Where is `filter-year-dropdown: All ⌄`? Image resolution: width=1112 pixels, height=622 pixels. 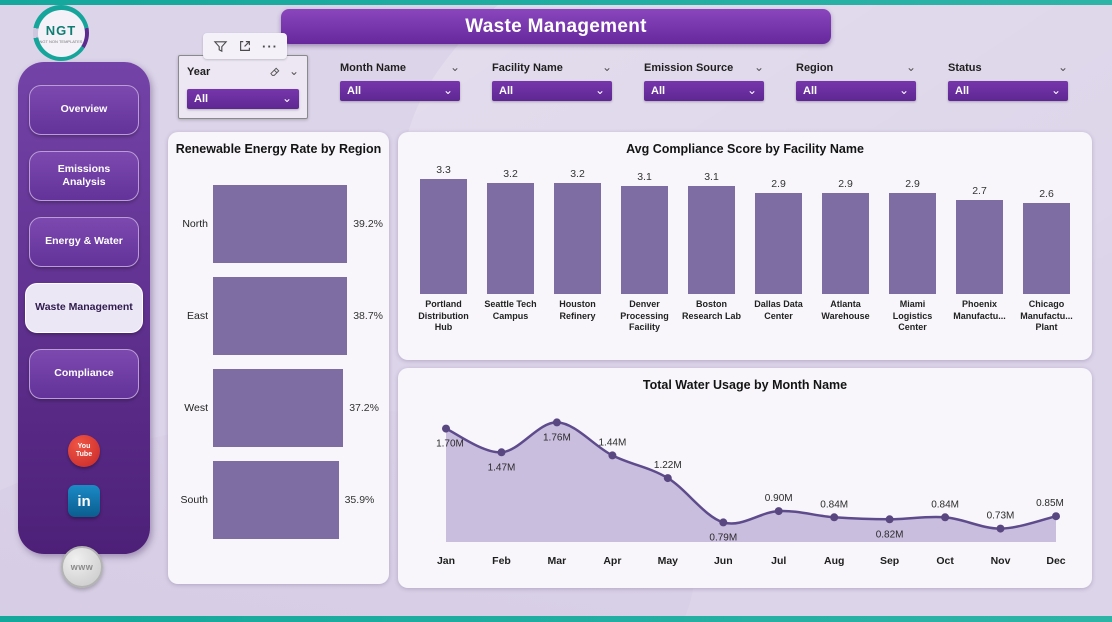
filter-year-dropdown: All ⌄ is located at coordinates (243, 99).